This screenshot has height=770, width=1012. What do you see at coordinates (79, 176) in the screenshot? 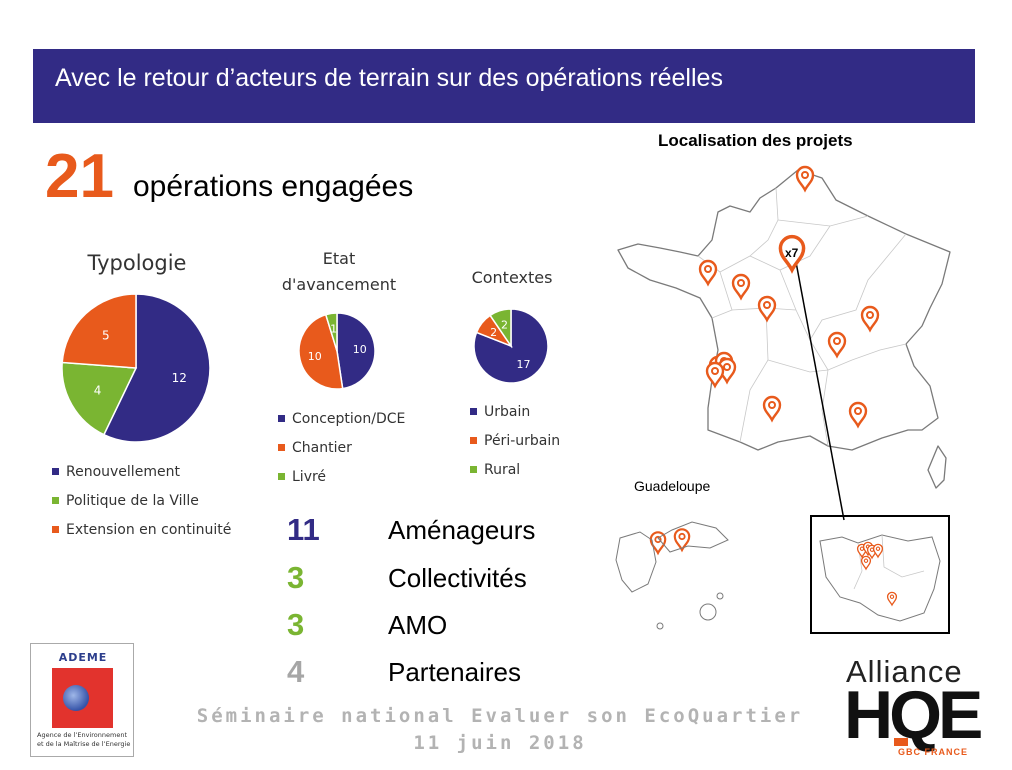
I see `operations-count: 21` at bounding box center [79, 176].